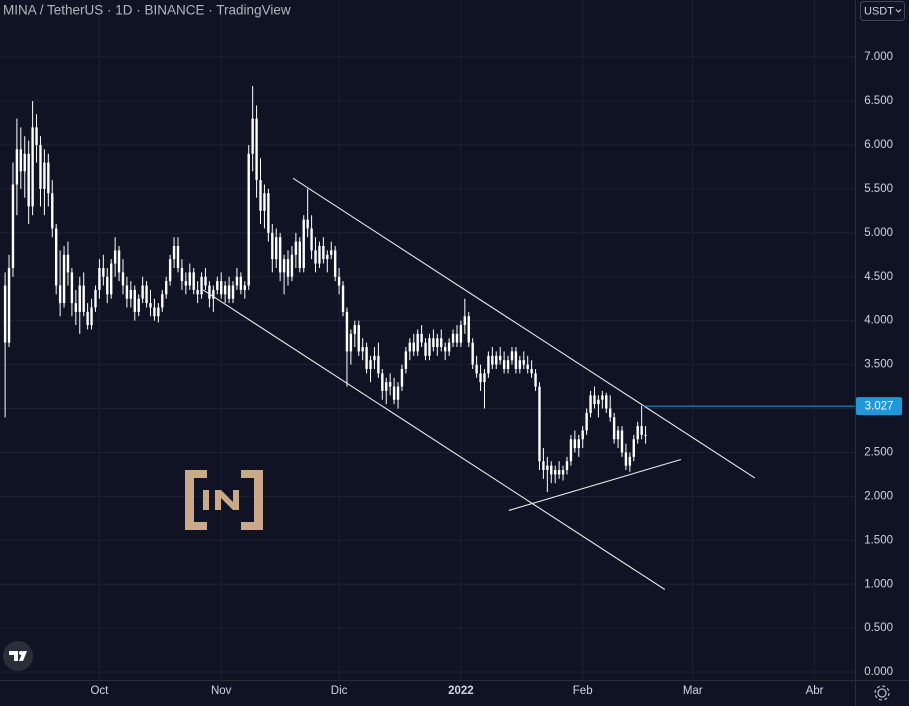 The width and height of the screenshot is (909, 706). What do you see at coordinates (21, 653) in the screenshot?
I see `logo-dot` at bounding box center [21, 653].